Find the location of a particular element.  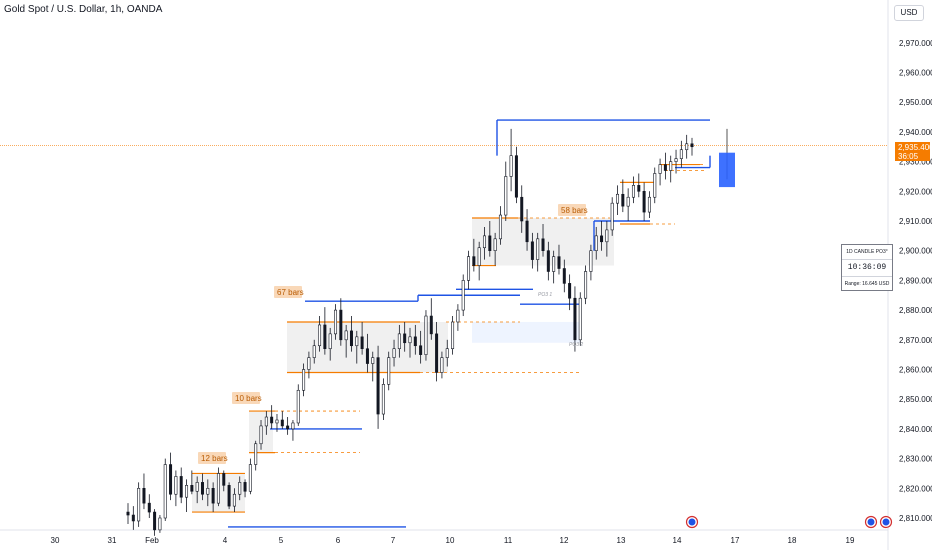

y-tick-label: 2,900.000 is located at coordinates (915, 251).